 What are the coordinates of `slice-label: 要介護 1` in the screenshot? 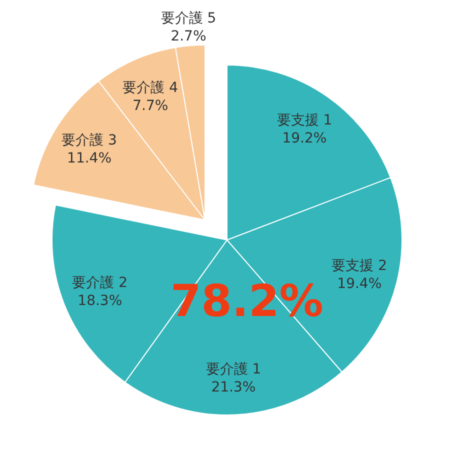 It's located at (234, 369).